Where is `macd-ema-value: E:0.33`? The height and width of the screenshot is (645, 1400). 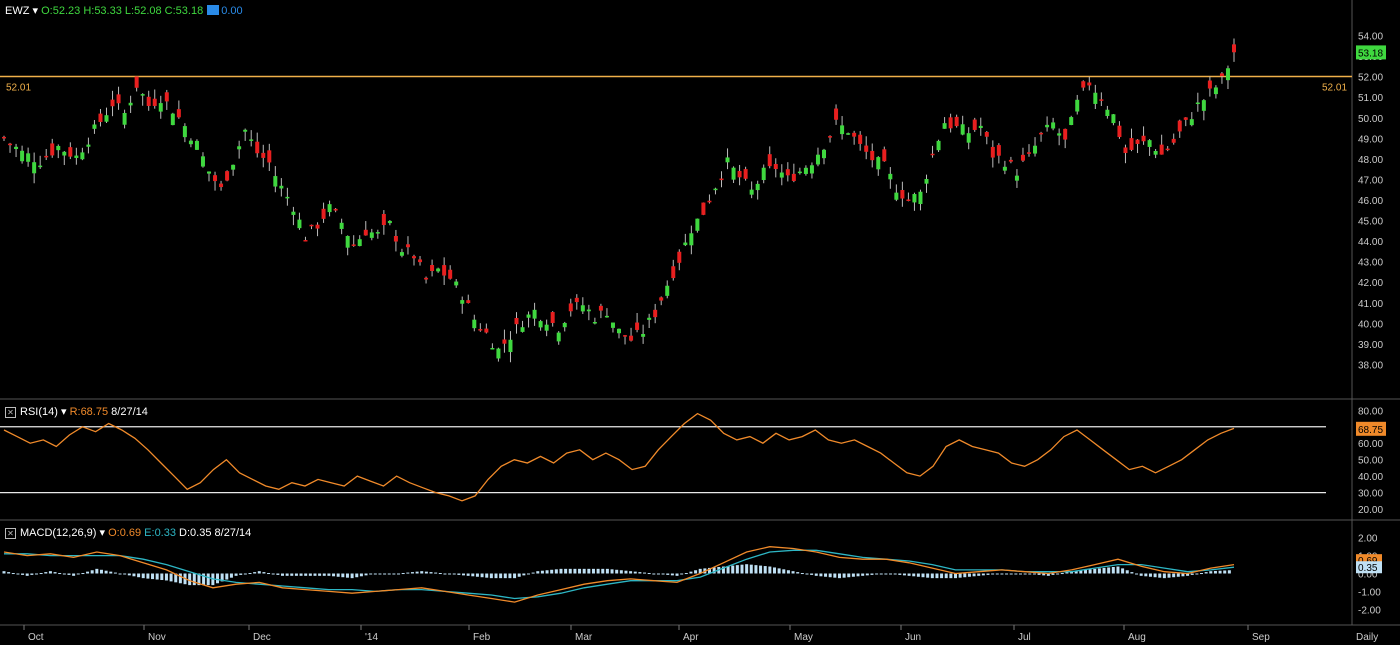
macd-ema-value: E:0.33 is located at coordinates (160, 533).